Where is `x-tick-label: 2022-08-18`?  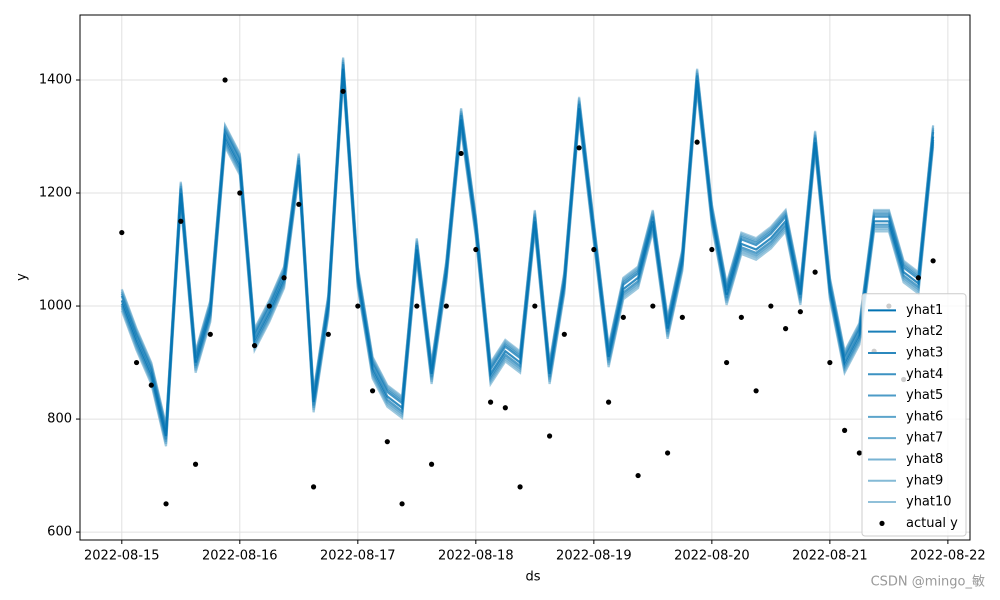
x-tick-label: 2022-08-18 is located at coordinates (476, 556).